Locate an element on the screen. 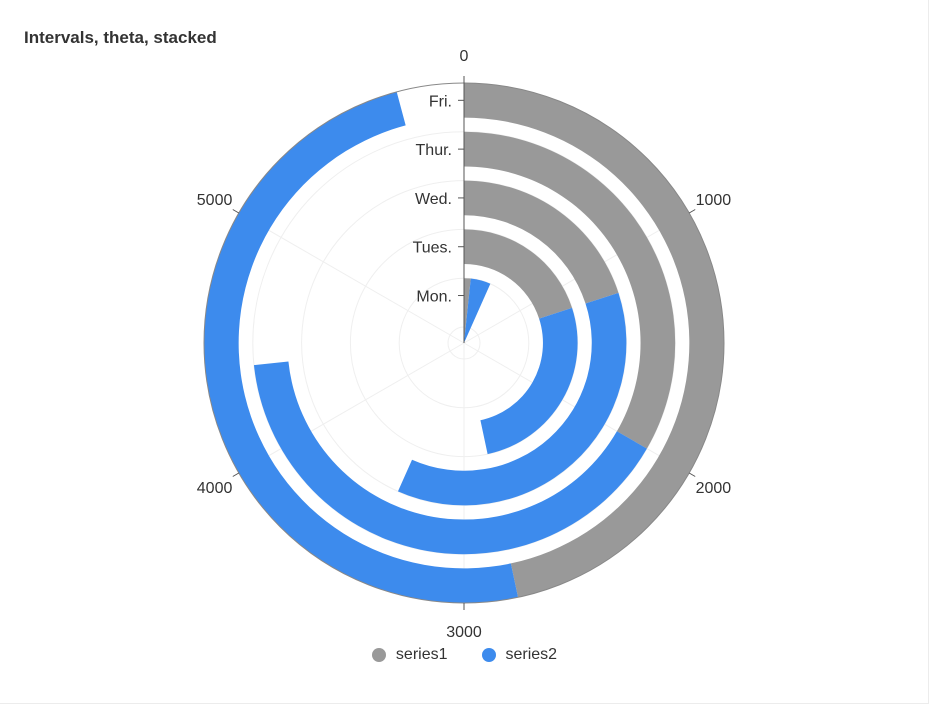 The width and height of the screenshot is (929, 704). theta-tick-label-1000: 1000 is located at coordinates (714, 200).